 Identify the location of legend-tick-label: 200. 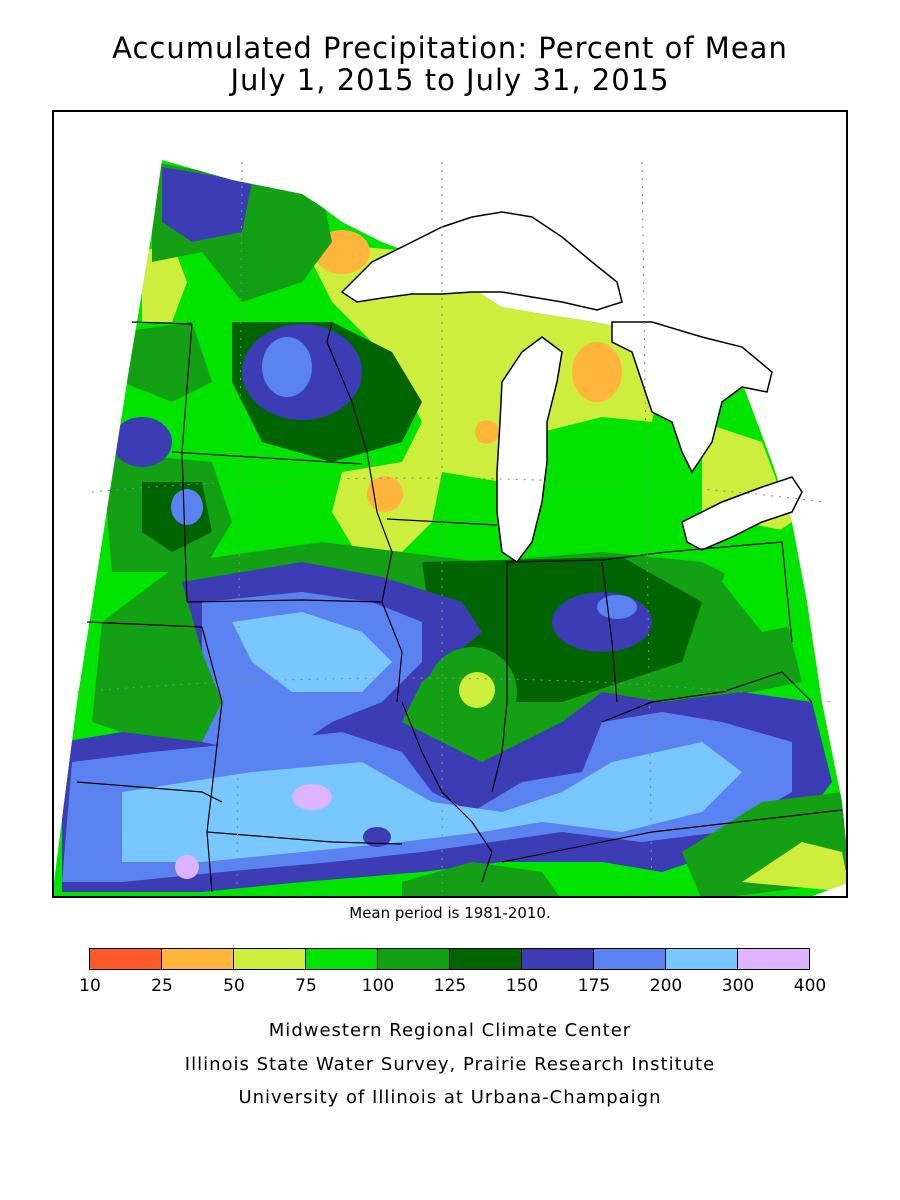
(666, 986).